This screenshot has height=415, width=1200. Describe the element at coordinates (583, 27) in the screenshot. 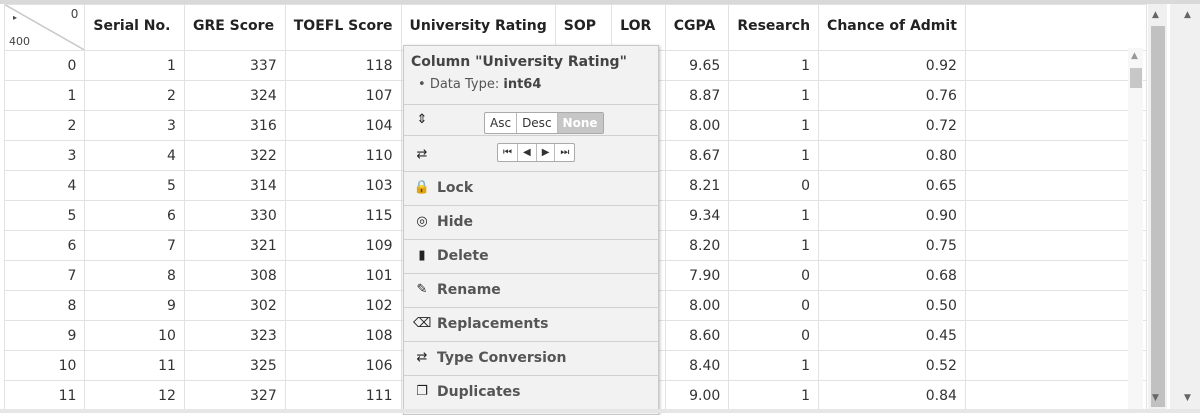

I see `header-sop: SOP` at that location.